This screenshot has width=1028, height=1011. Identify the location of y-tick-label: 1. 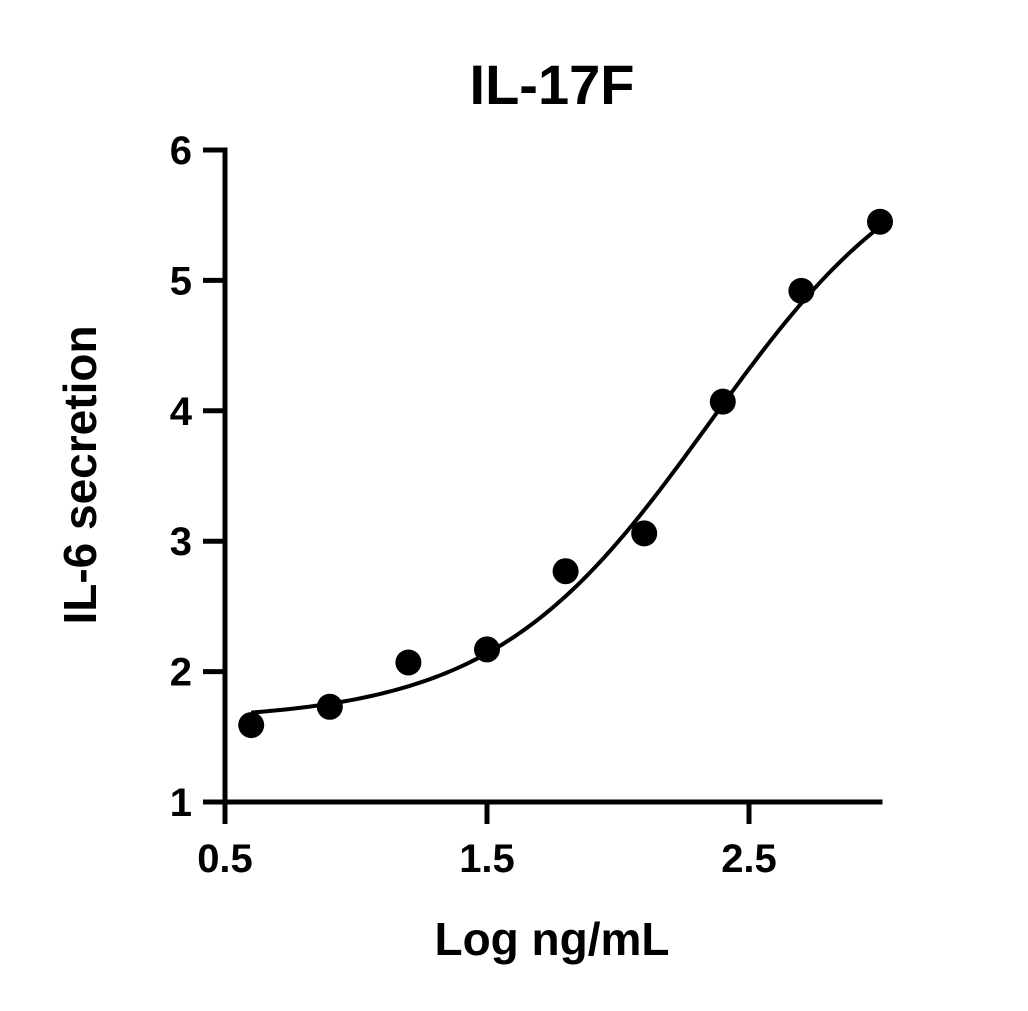
(181, 803).